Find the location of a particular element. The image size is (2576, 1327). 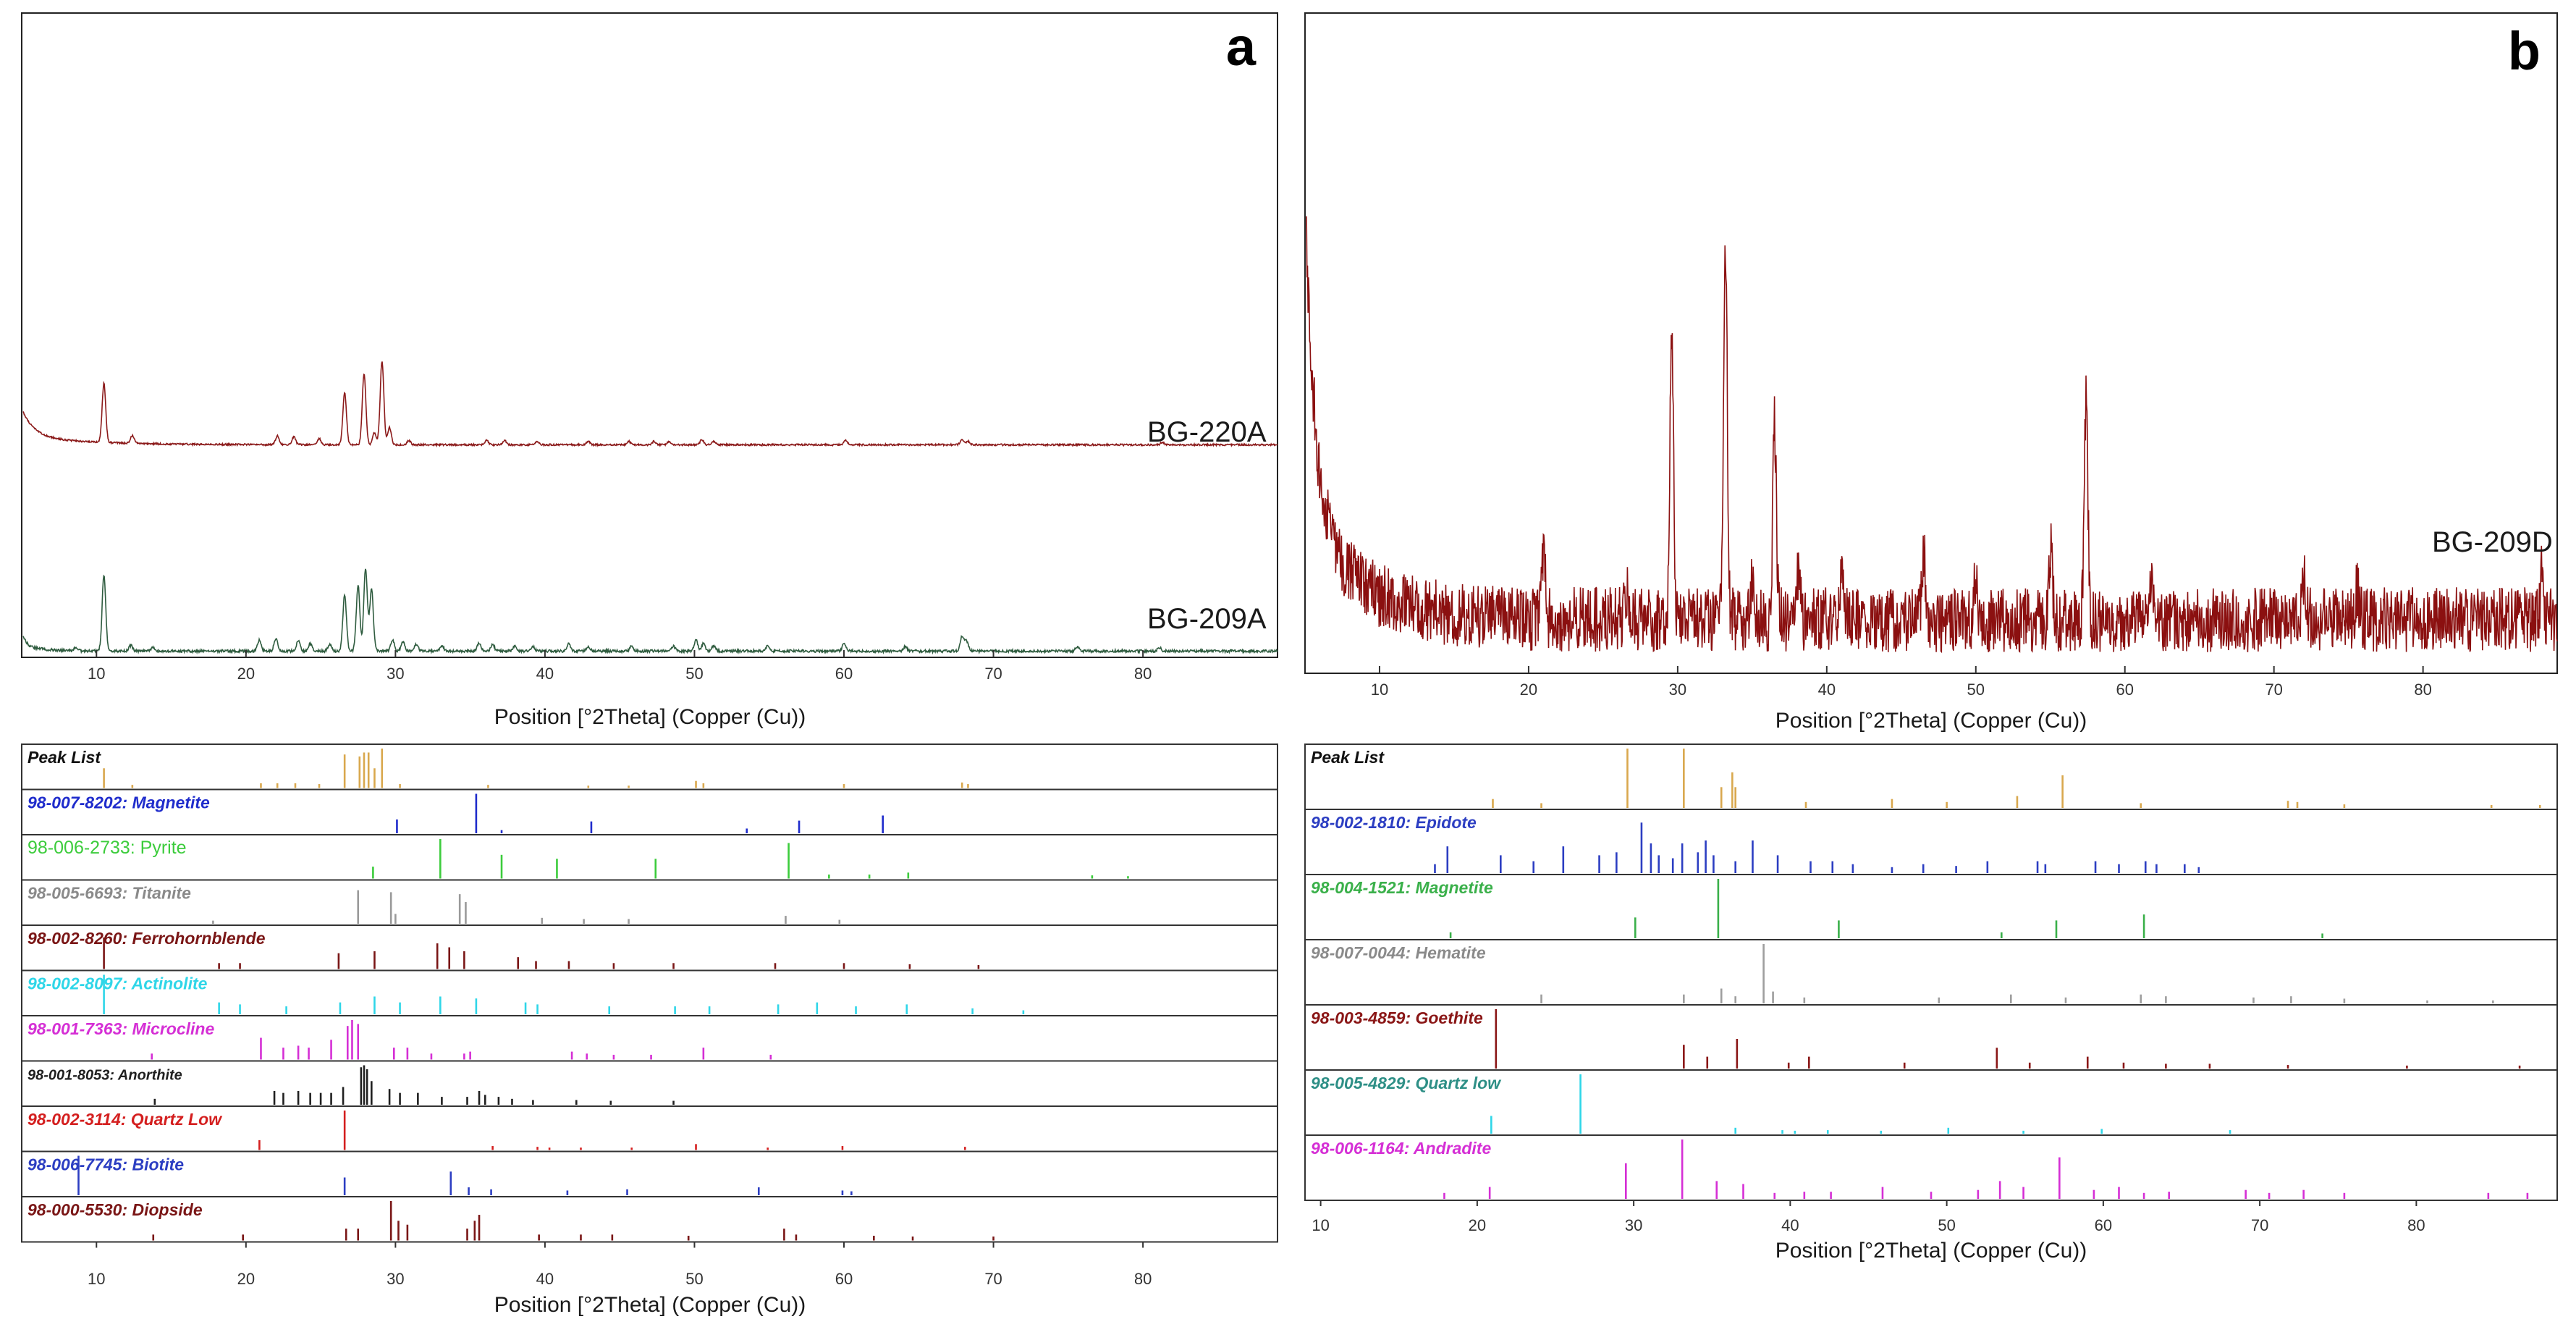

reference-row-label: 98-006-2733: Pyrite is located at coordinates (108, 848).